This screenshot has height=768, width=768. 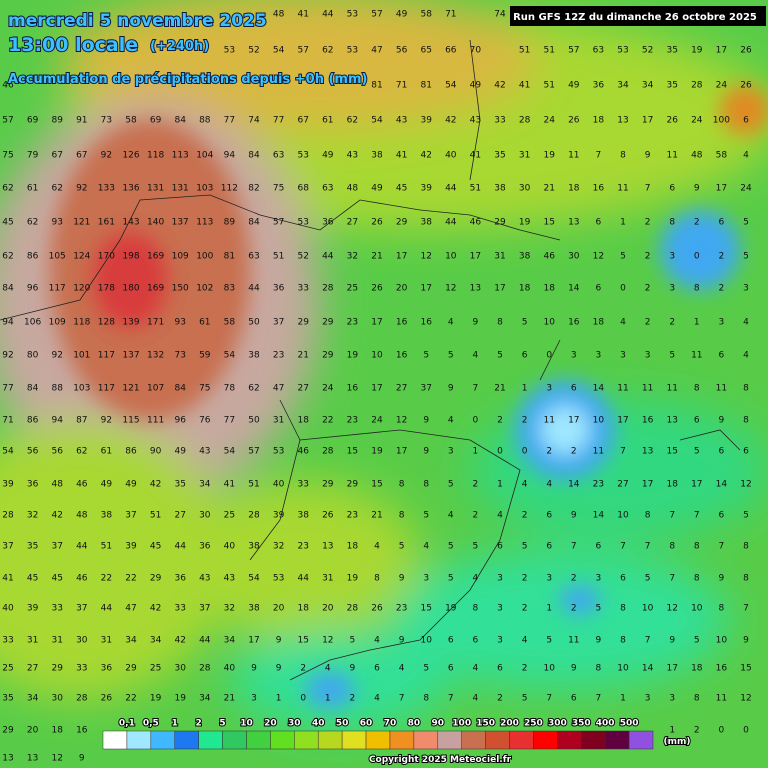 I want to click on grid-value: 44, so click(x=82, y=547).